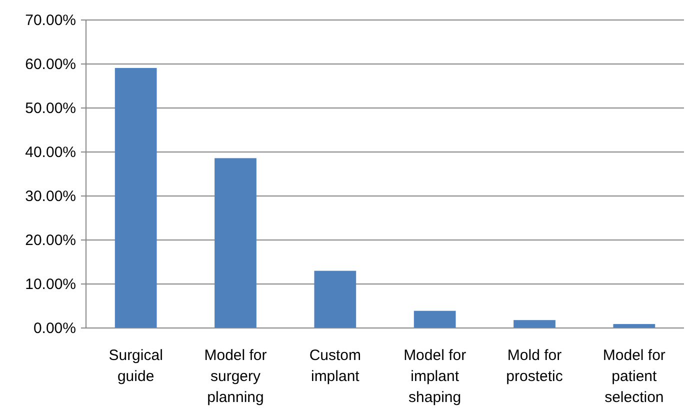 This screenshot has height=413, width=687. What do you see at coordinates (435, 376) in the screenshot?
I see `x-tick-label: Model for implant shaping` at bounding box center [435, 376].